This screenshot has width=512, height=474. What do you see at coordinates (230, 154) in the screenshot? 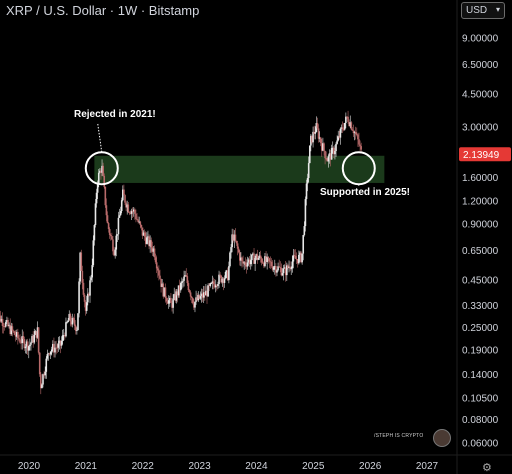
I see `highlight-circles` at bounding box center [230, 154].